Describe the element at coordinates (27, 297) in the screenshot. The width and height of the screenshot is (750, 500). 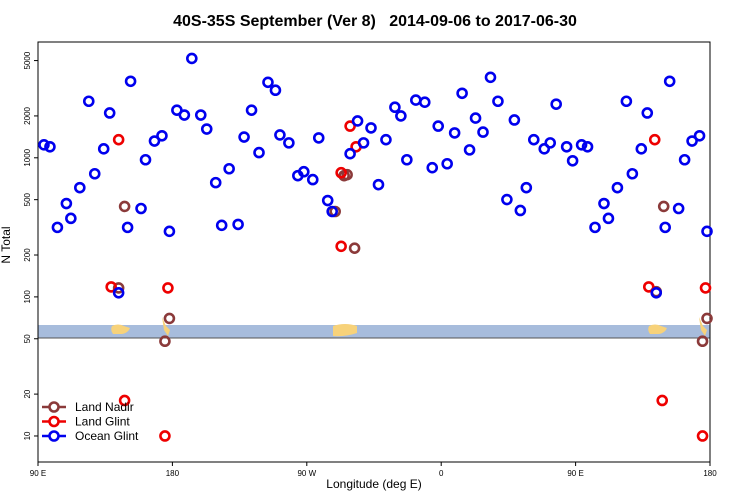
I see `y-tick-label: 100` at that location.